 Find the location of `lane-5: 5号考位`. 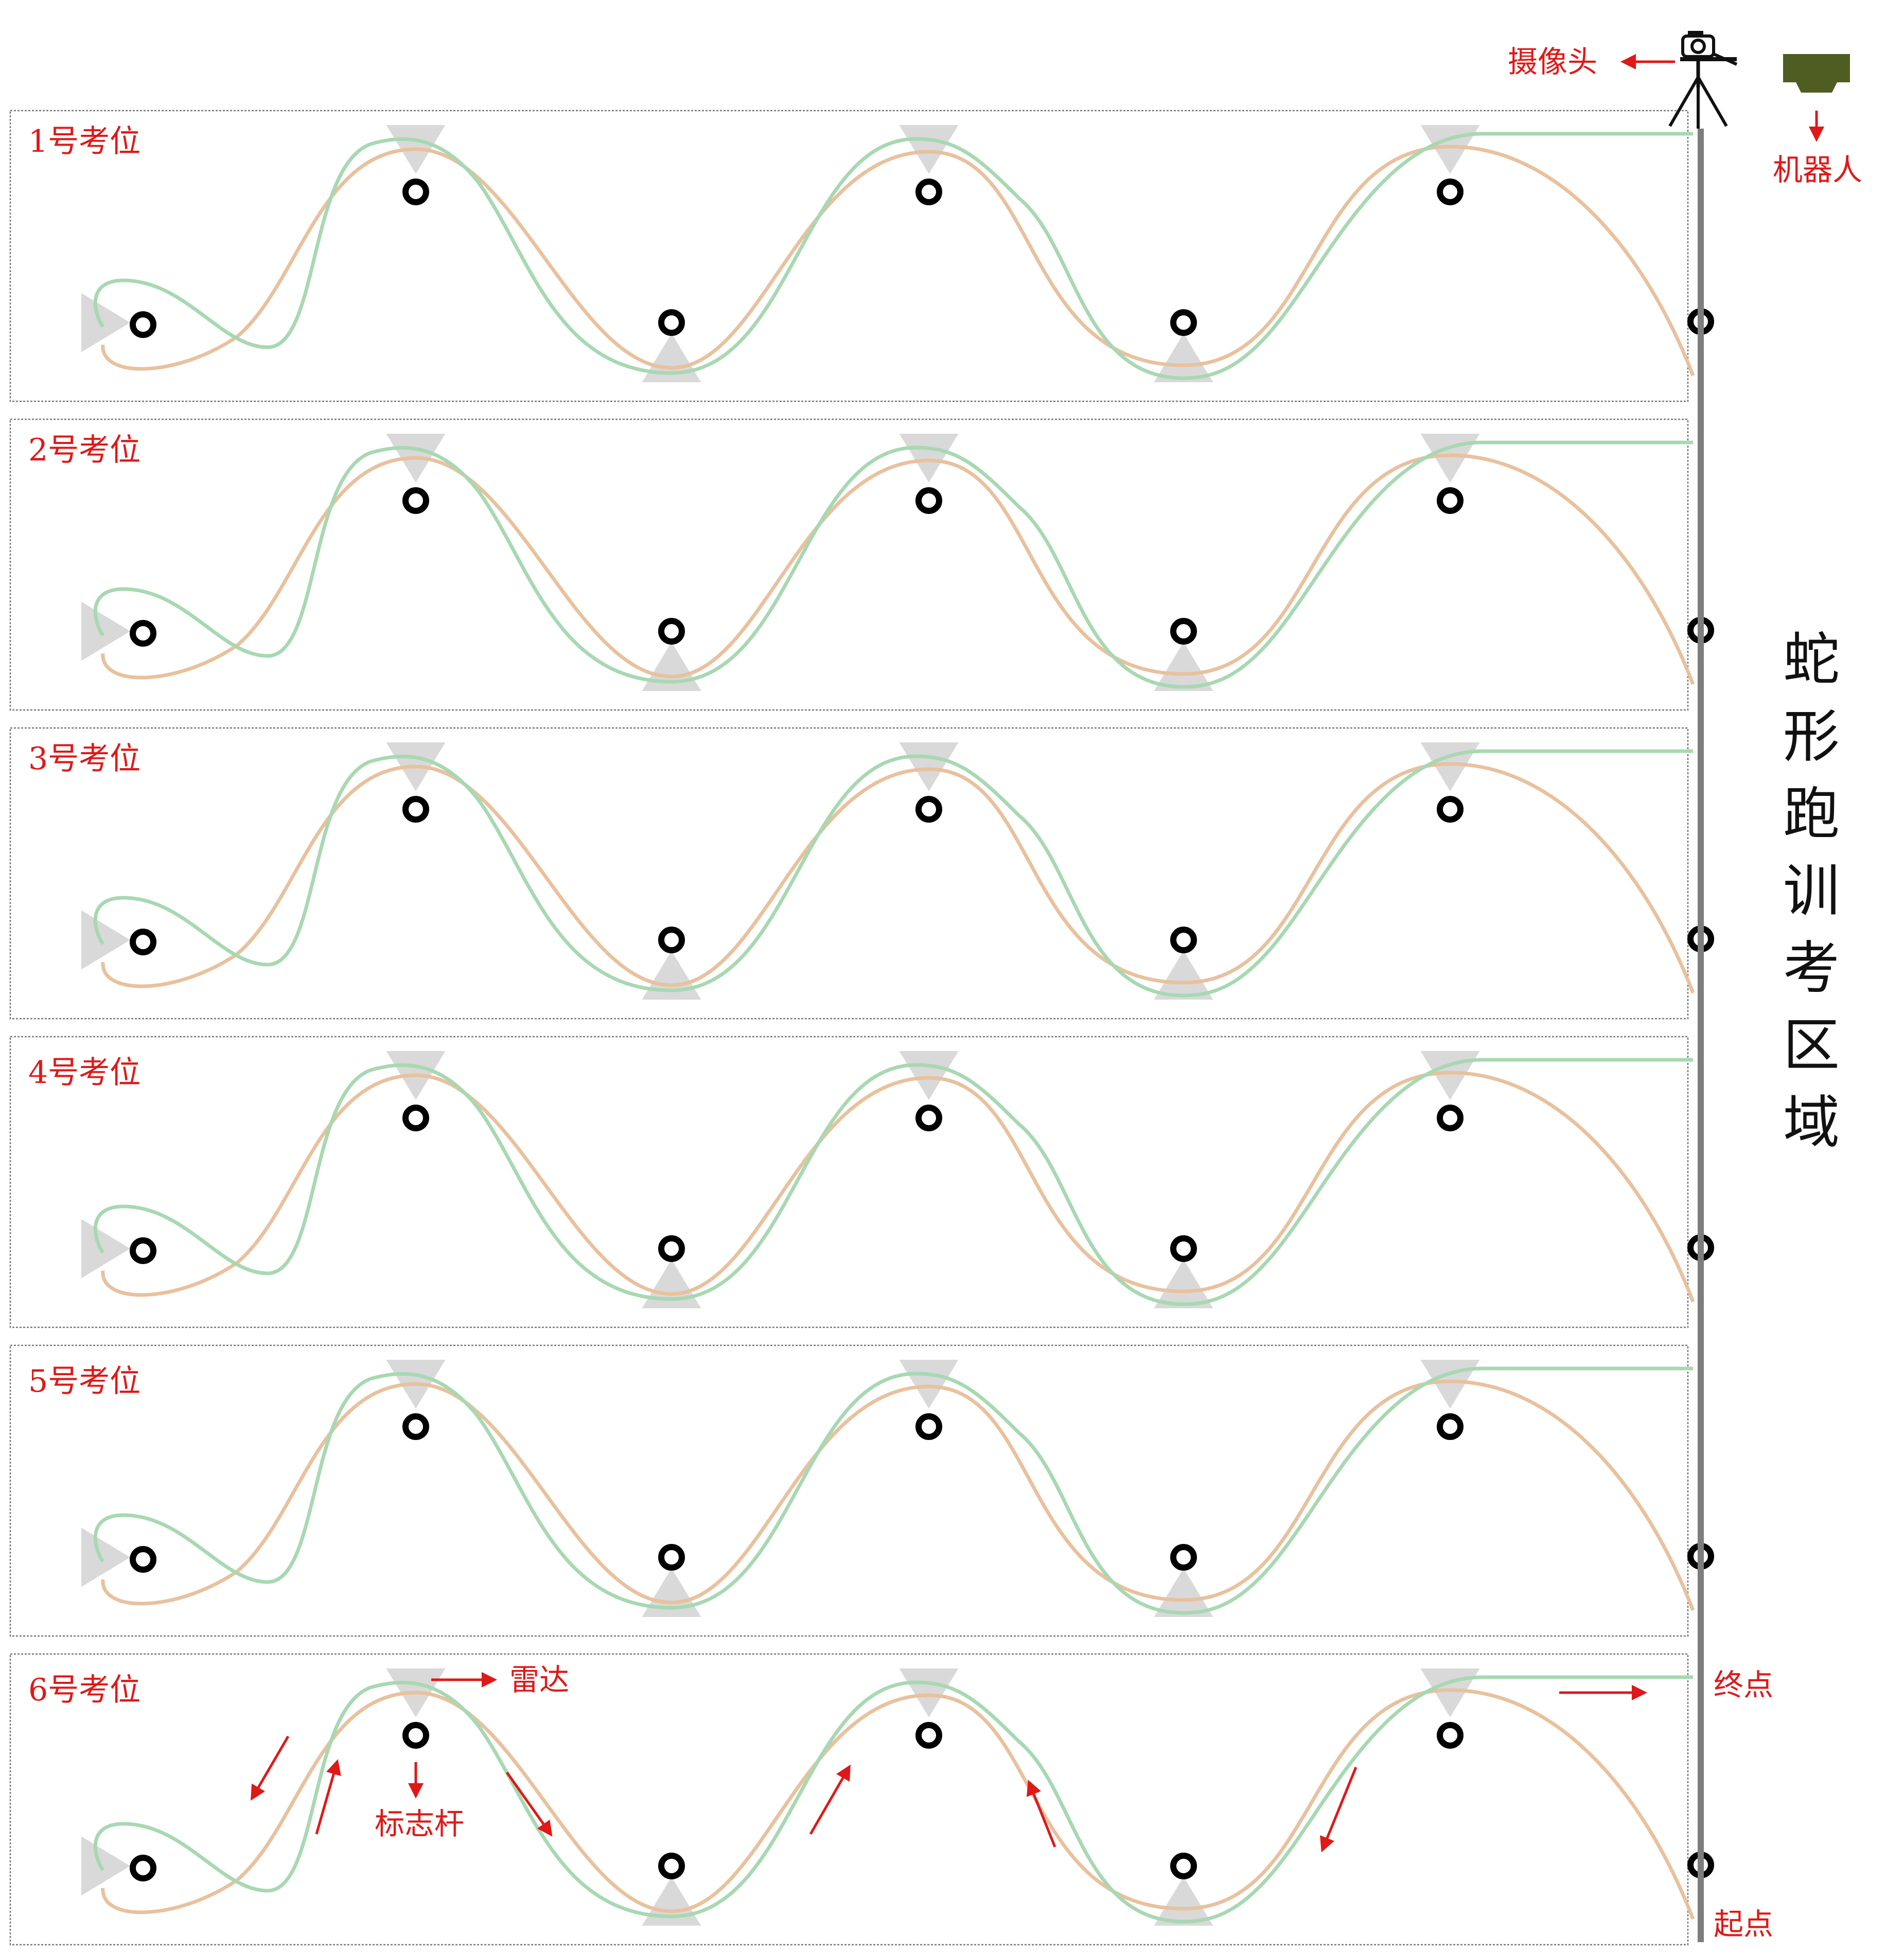

lane-5: 5号考位 is located at coordinates (861, 1490).